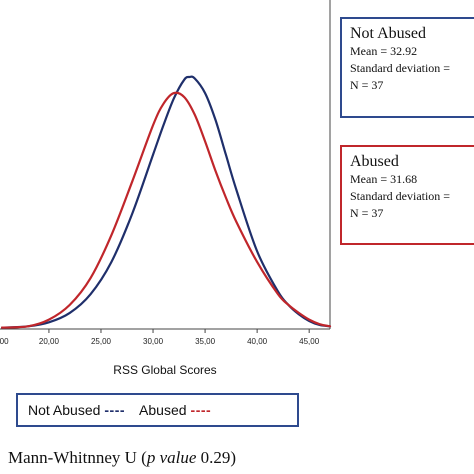  Describe the element at coordinates (384, 51) in the screenshot. I see `not-abused-mean: Mean = 32.92` at that location.